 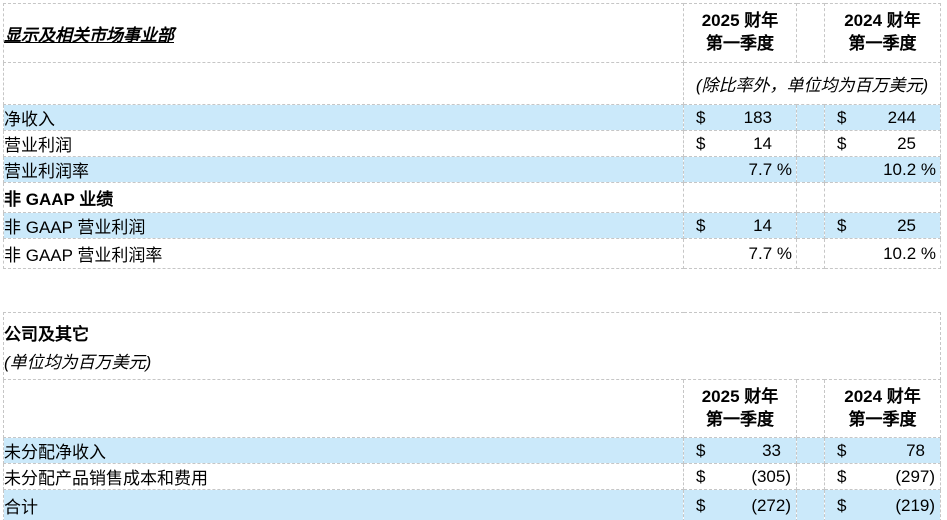 What do you see at coordinates (771, 505) in the screenshot?
I see `value-number: (272)` at bounding box center [771, 505].